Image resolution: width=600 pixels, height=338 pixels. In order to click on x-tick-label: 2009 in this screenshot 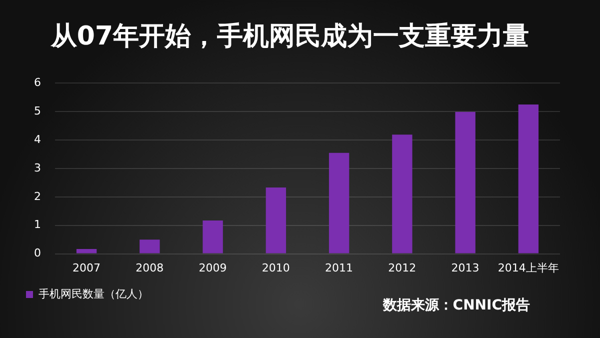, I will do `click(212, 267)`.